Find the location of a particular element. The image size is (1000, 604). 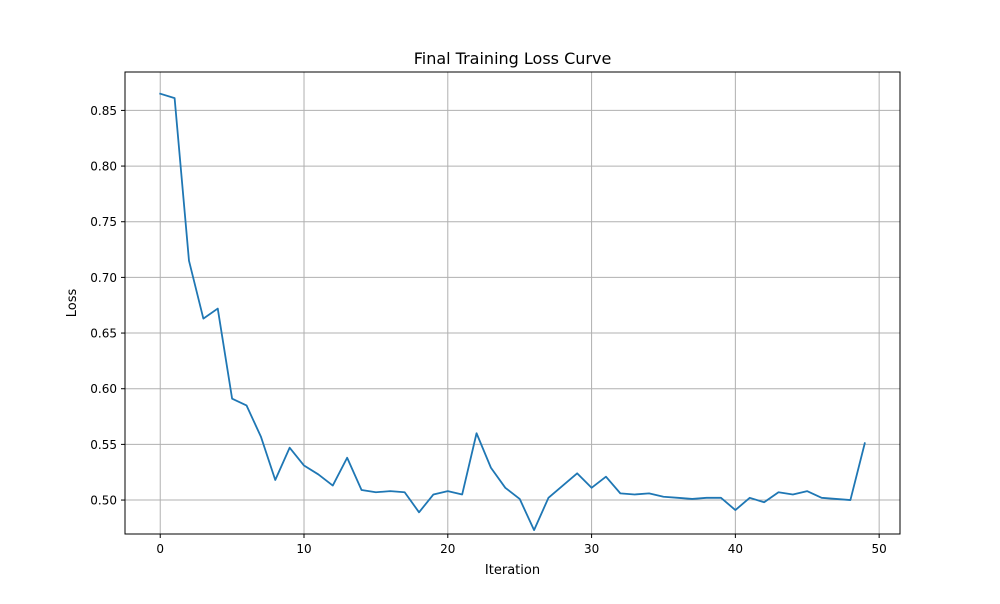

x-tick-label: 0 is located at coordinates (160, 549).